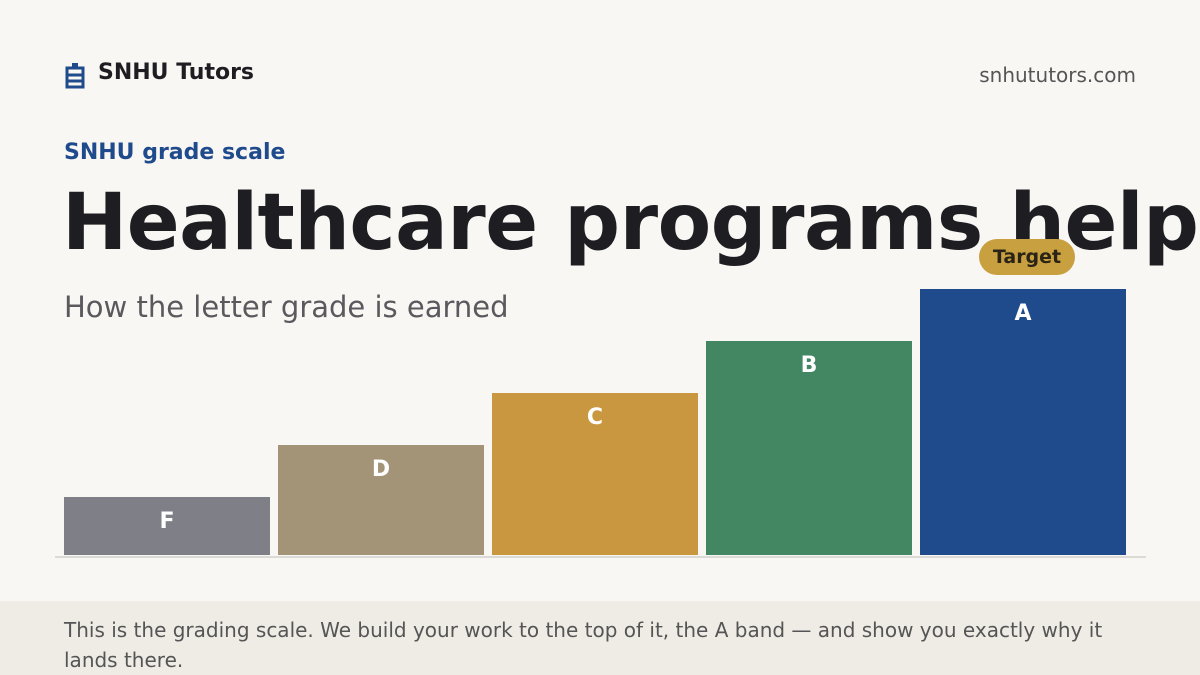 Image resolution: width=1200 pixels, height=675 pixels. I want to click on subtitle: How the letter grade is earned, so click(286, 307).